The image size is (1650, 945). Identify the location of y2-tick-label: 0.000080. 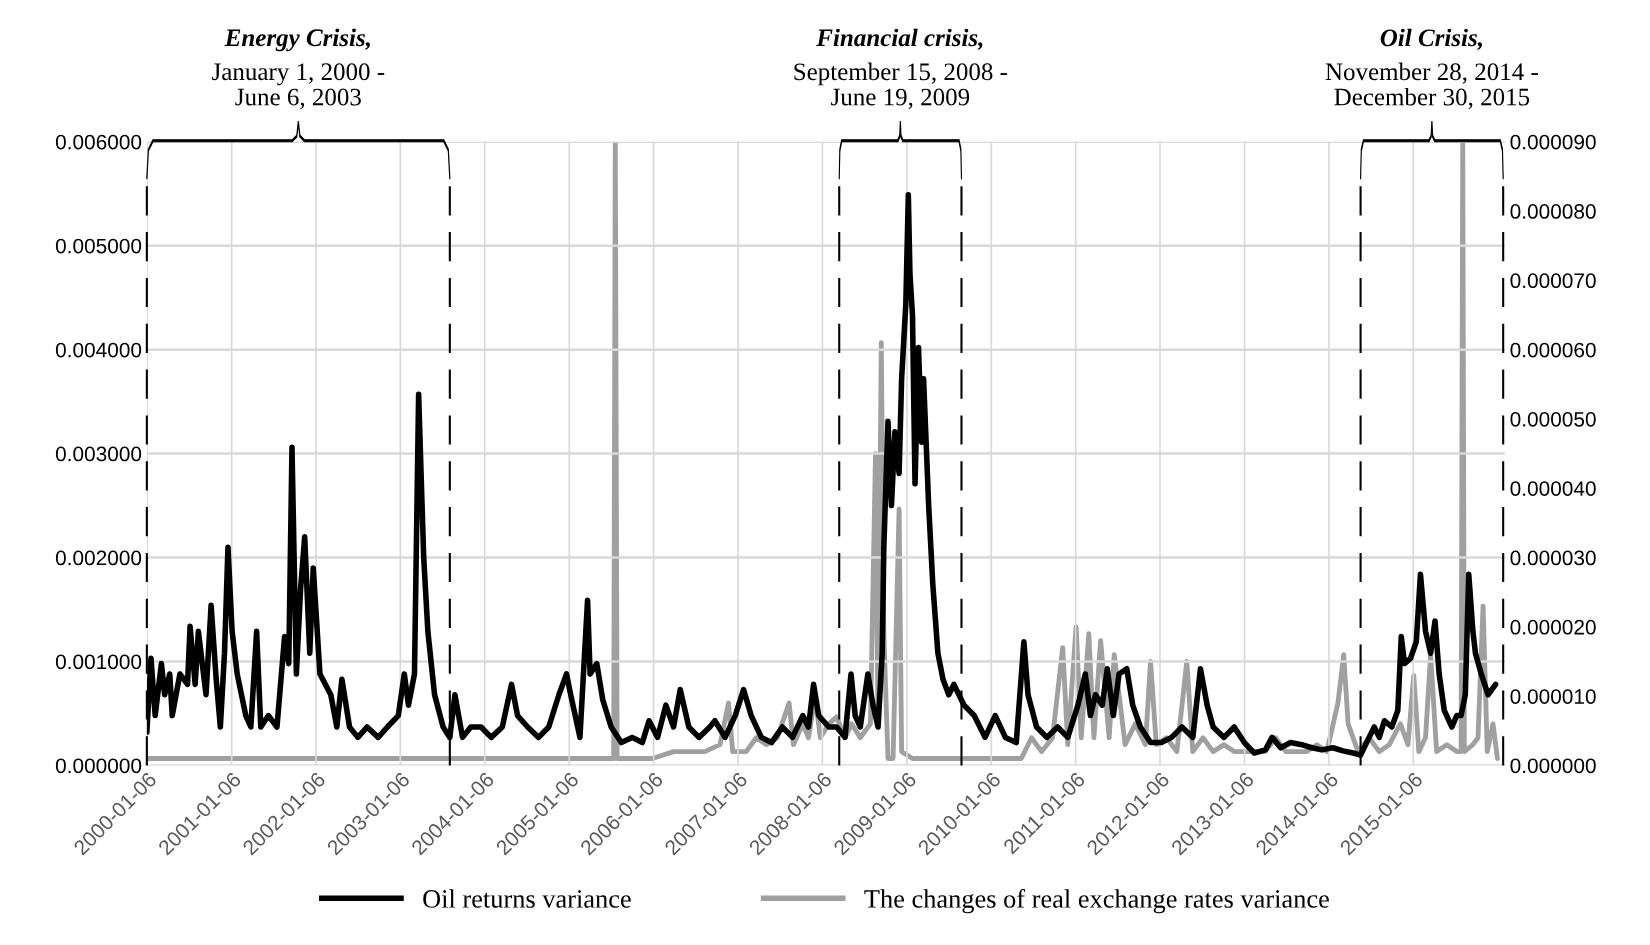
(1553, 211).